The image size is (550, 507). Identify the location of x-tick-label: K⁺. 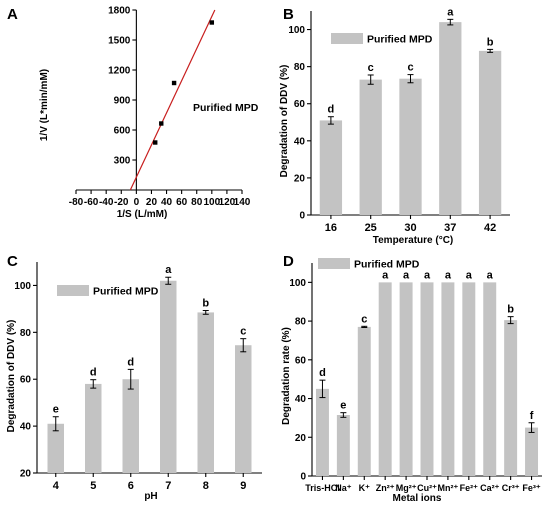
(364, 488).